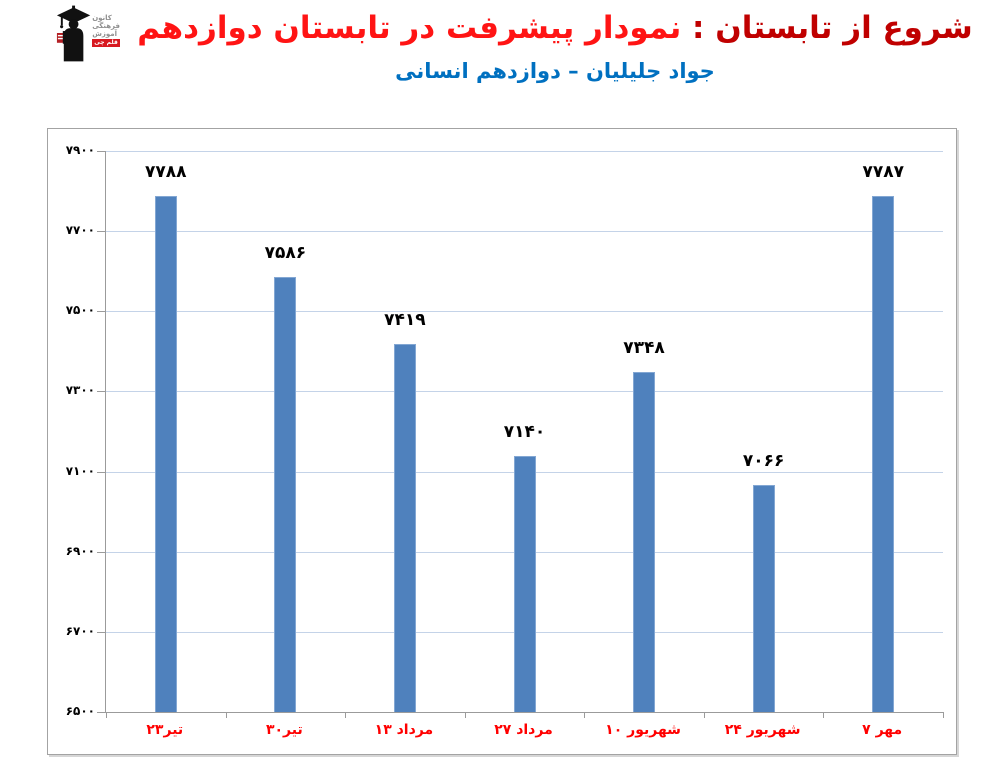  I want to click on x-axis-category-label: ۱۰ شهریور, so click(643, 730).